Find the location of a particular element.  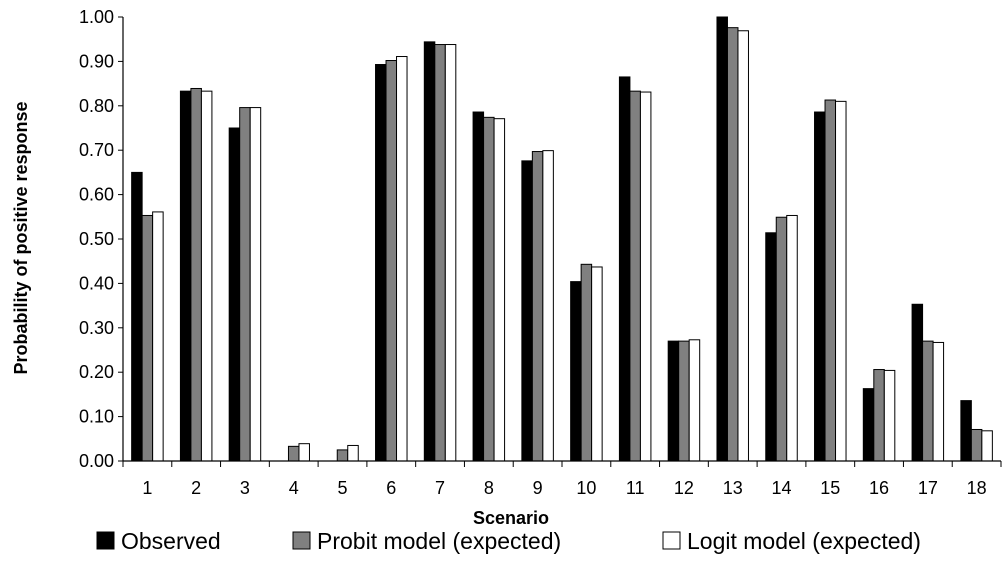

y-tick-label: 0.50 is located at coordinates (96, 239).